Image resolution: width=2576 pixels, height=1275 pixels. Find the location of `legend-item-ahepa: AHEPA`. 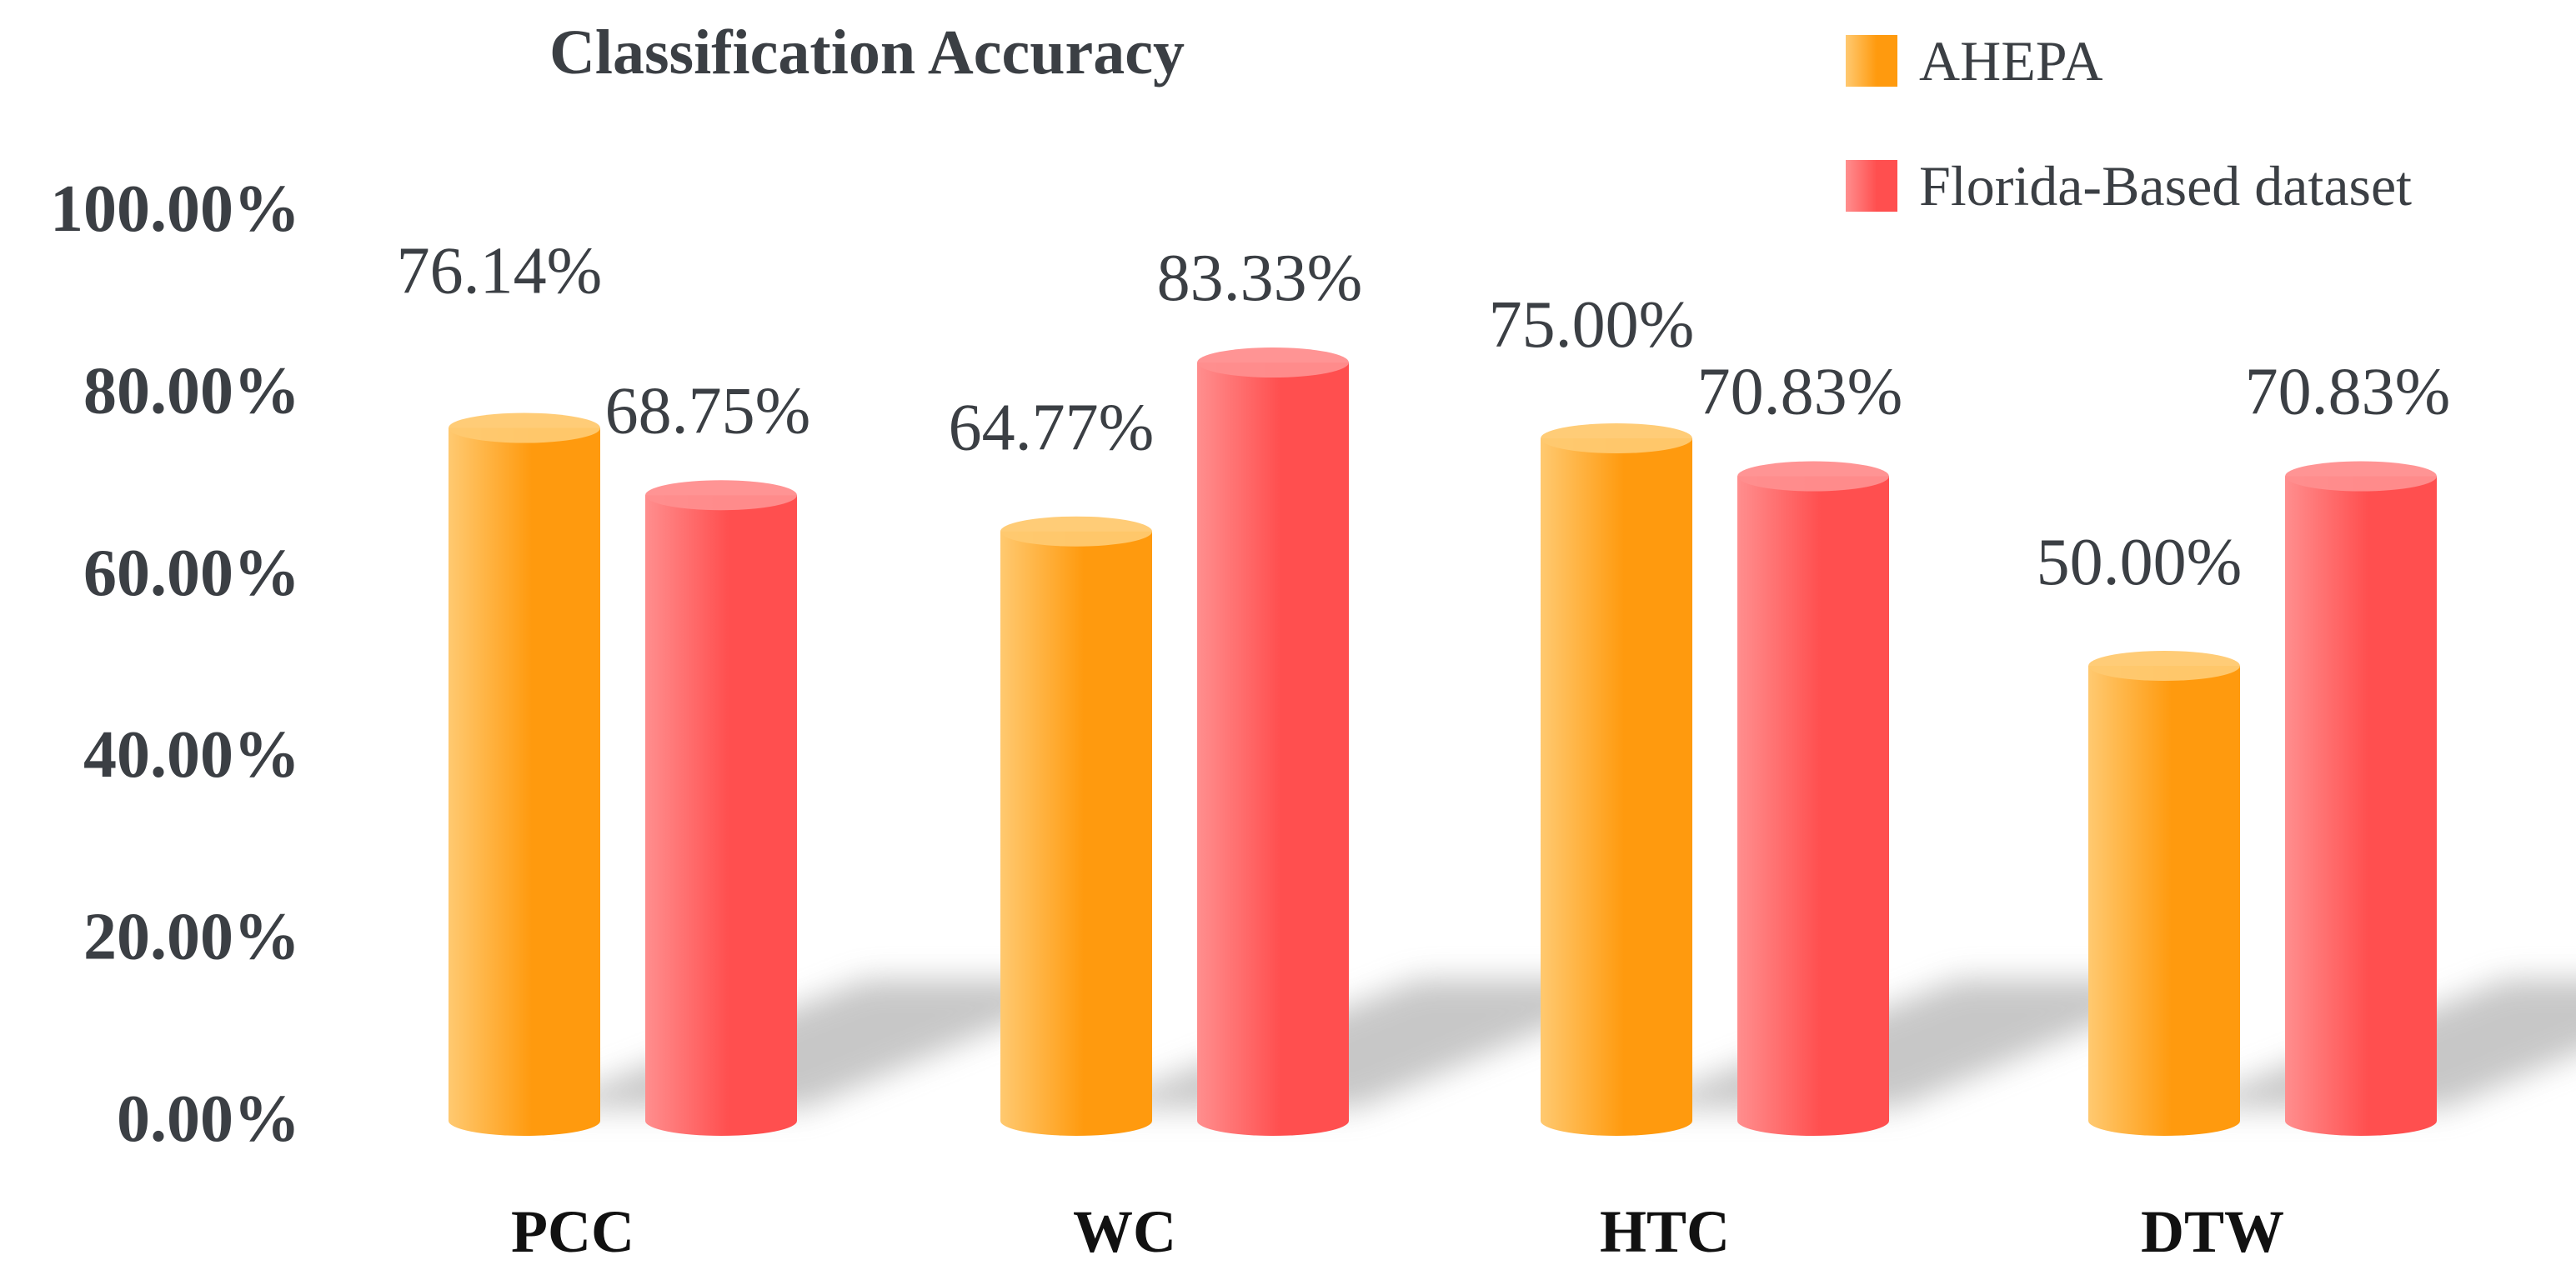

legend-item-ahepa: AHEPA is located at coordinates (1974, 60).